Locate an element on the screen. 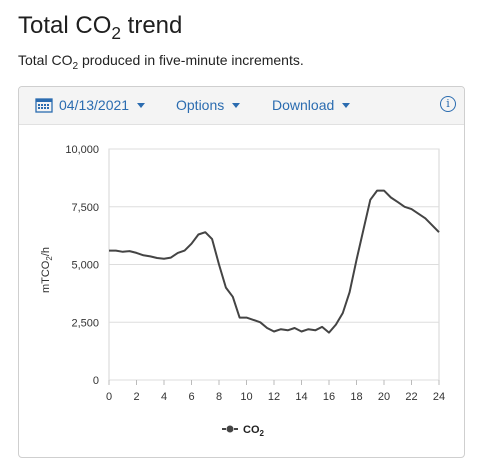 The image size is (480, 473). legend-label: CO2 is located at coordinates (254, 431).